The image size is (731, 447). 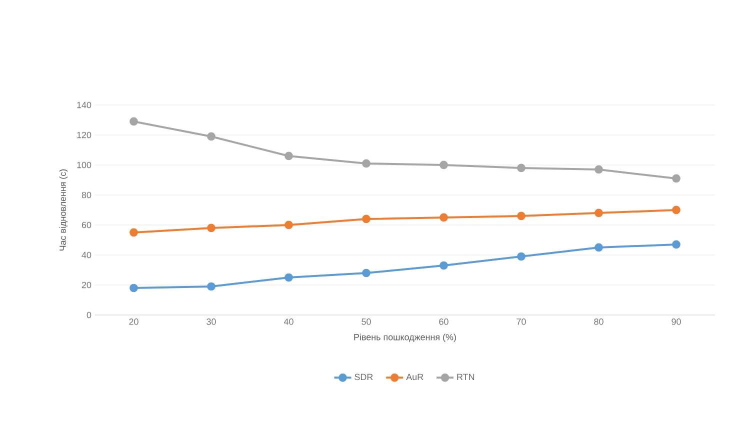 I want to click on y-tick-label: 60, so click(x=87, y=225).